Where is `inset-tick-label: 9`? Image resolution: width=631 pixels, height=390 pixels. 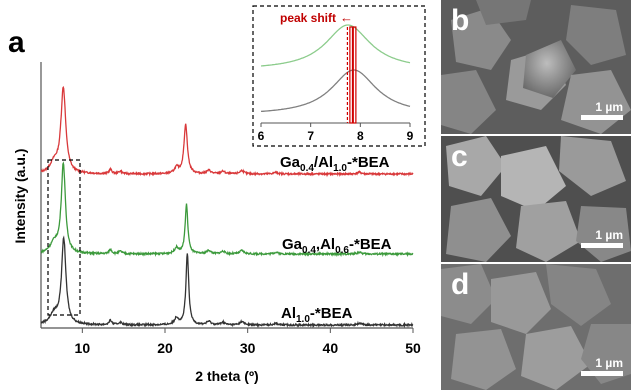 inset-tick-label: 9 is located at coordinates (410, 136).